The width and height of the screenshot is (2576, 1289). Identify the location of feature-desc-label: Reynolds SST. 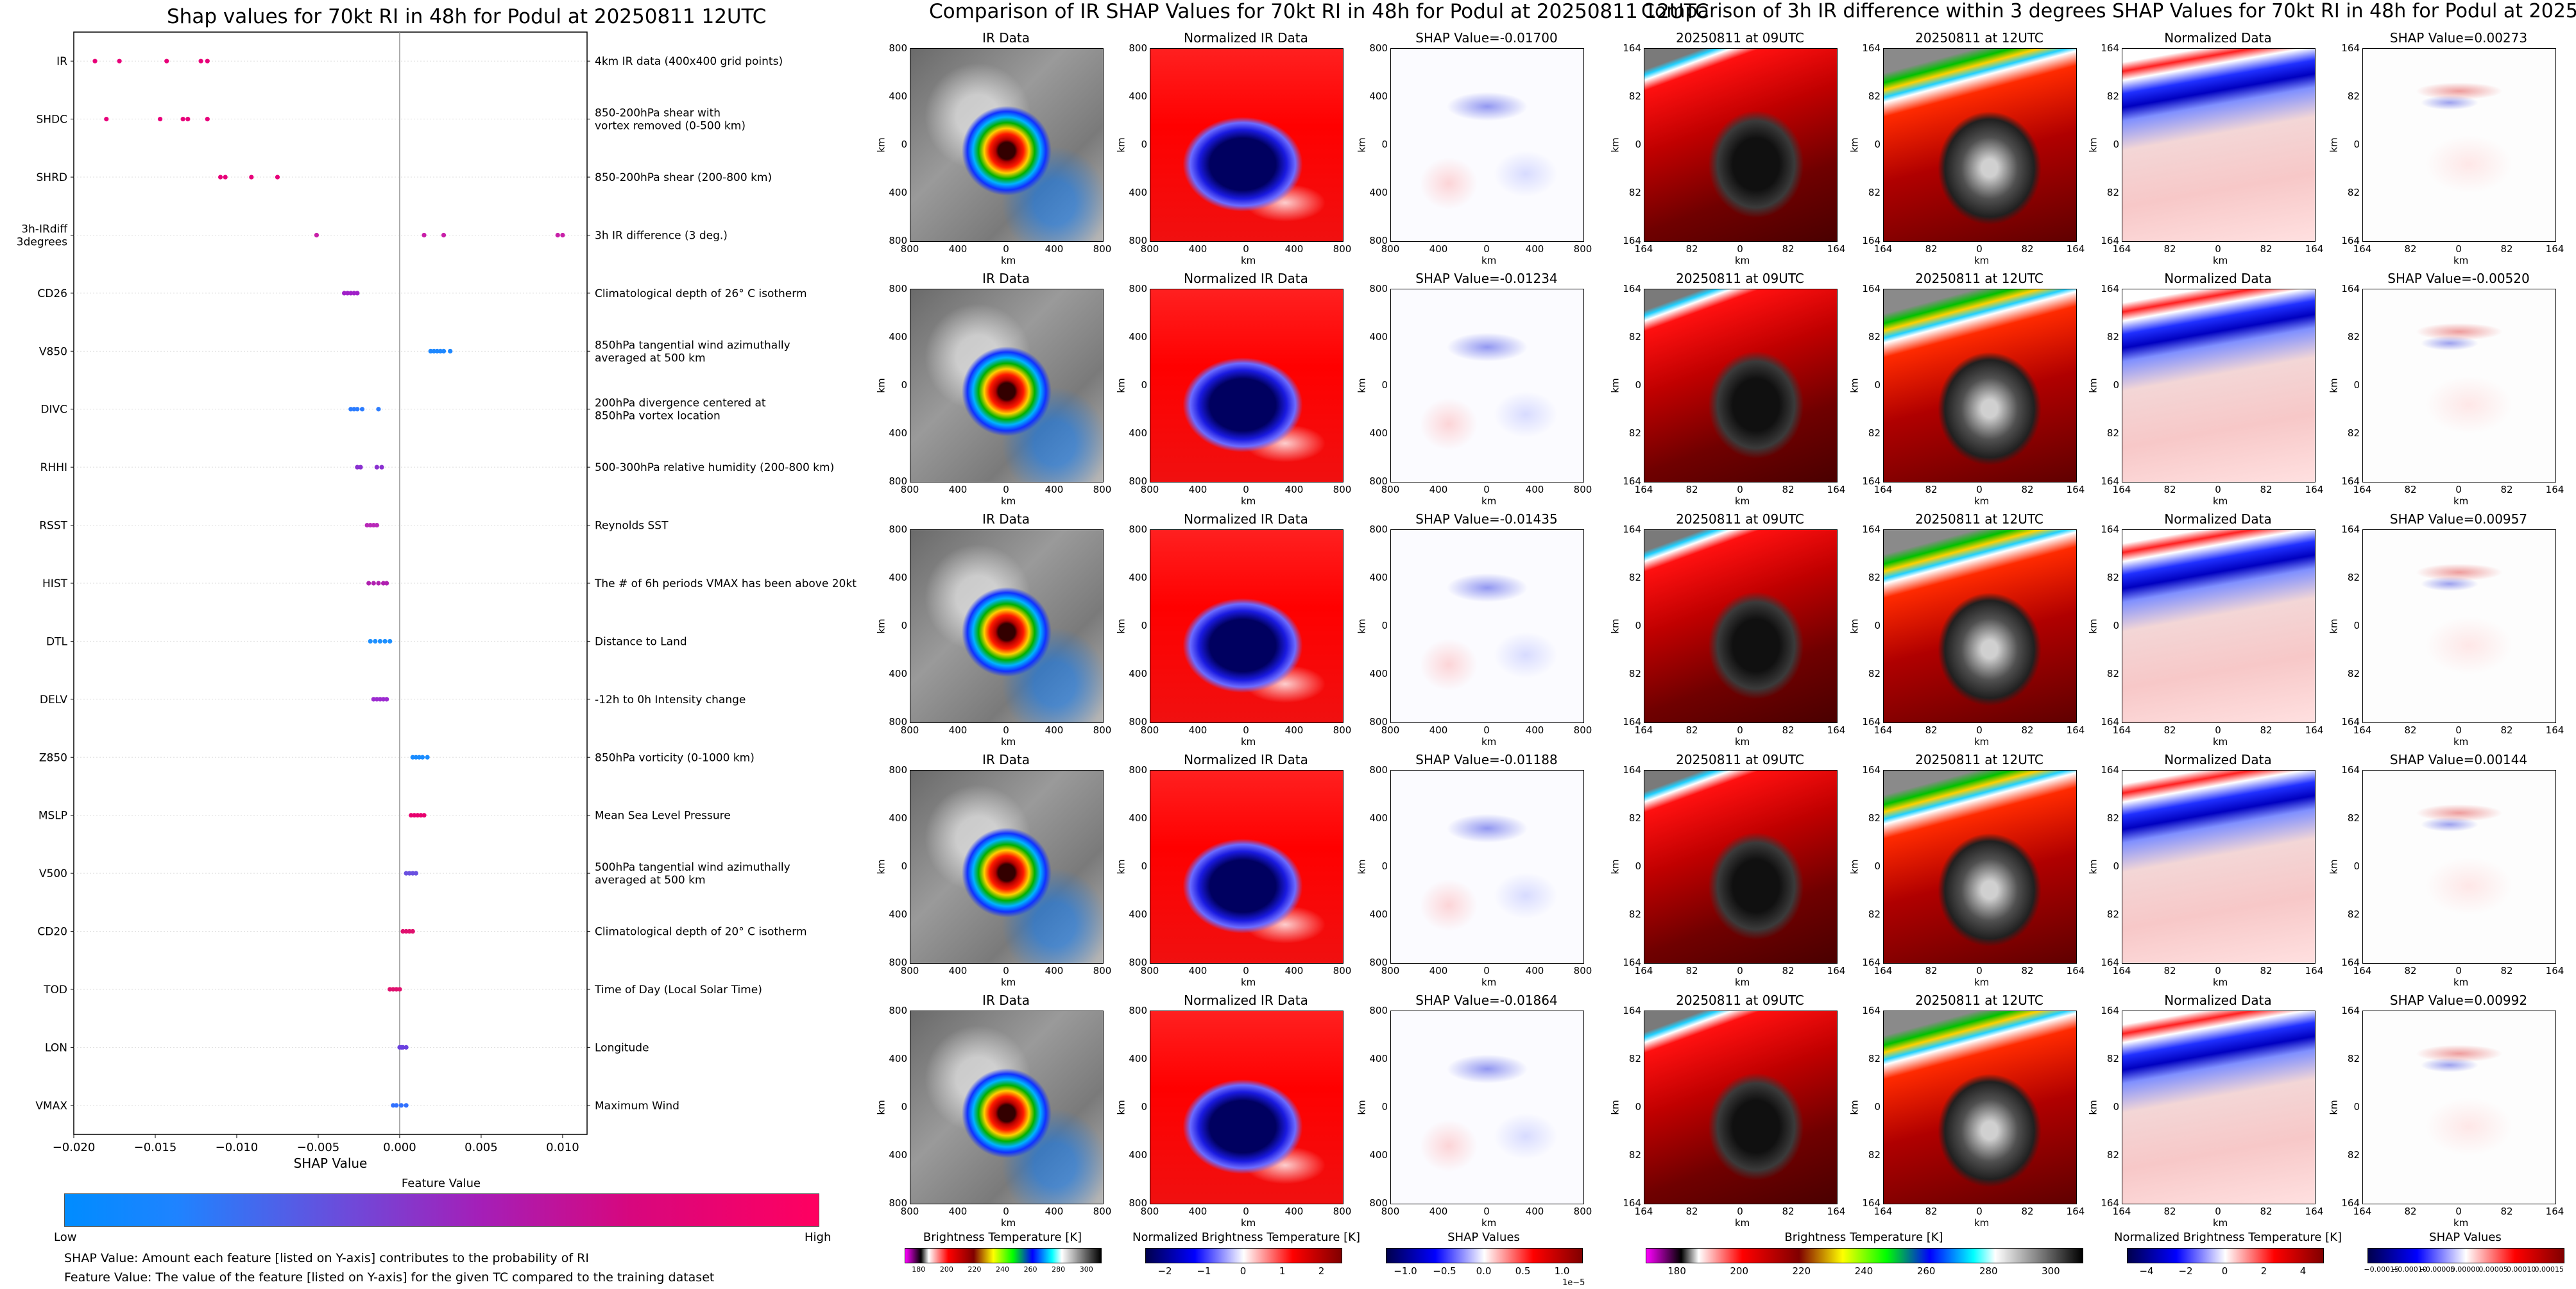
(632, 526).